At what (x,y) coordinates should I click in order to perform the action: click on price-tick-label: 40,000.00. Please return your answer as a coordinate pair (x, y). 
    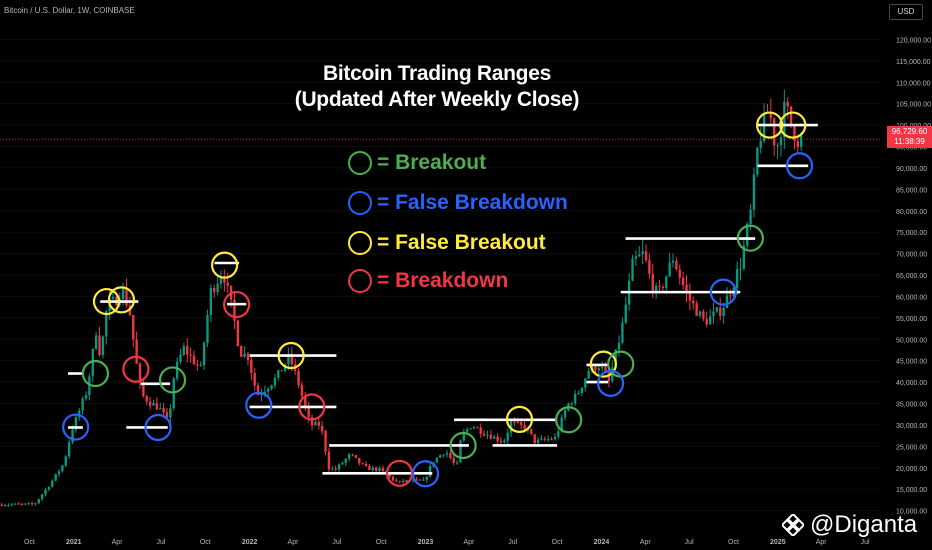
    Looking at the image, I should click on (911, 383).